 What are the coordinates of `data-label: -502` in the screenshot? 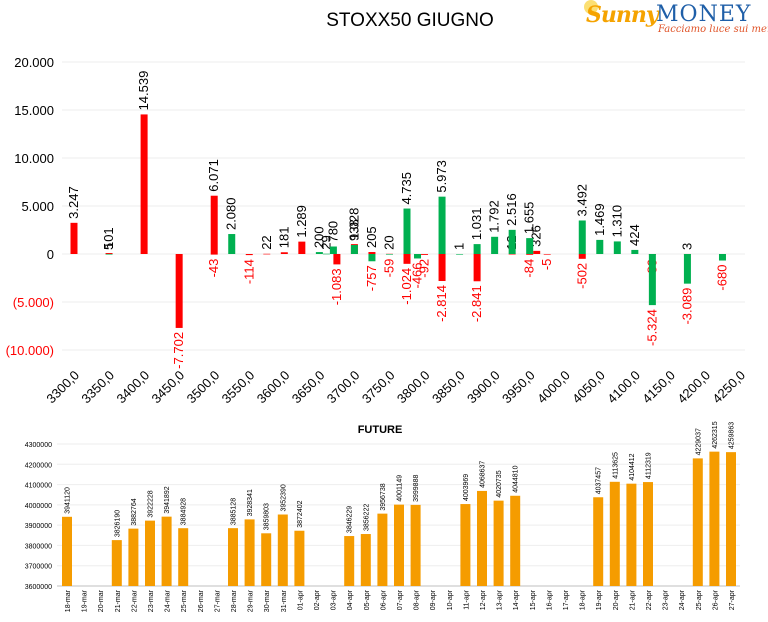 It's located at (581, 276).